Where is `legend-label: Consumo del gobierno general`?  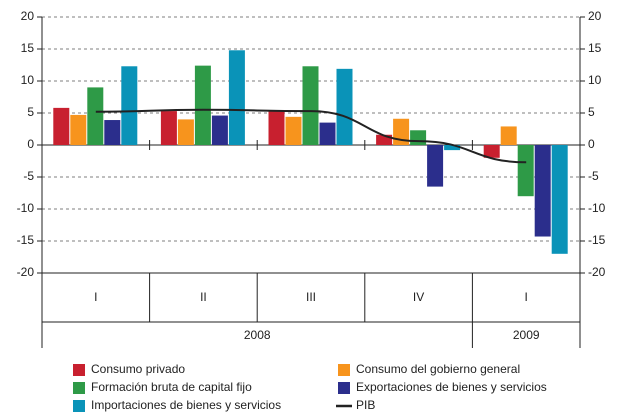 legend-label: Consumo del gobierno general is located at coordinates (438, 369).